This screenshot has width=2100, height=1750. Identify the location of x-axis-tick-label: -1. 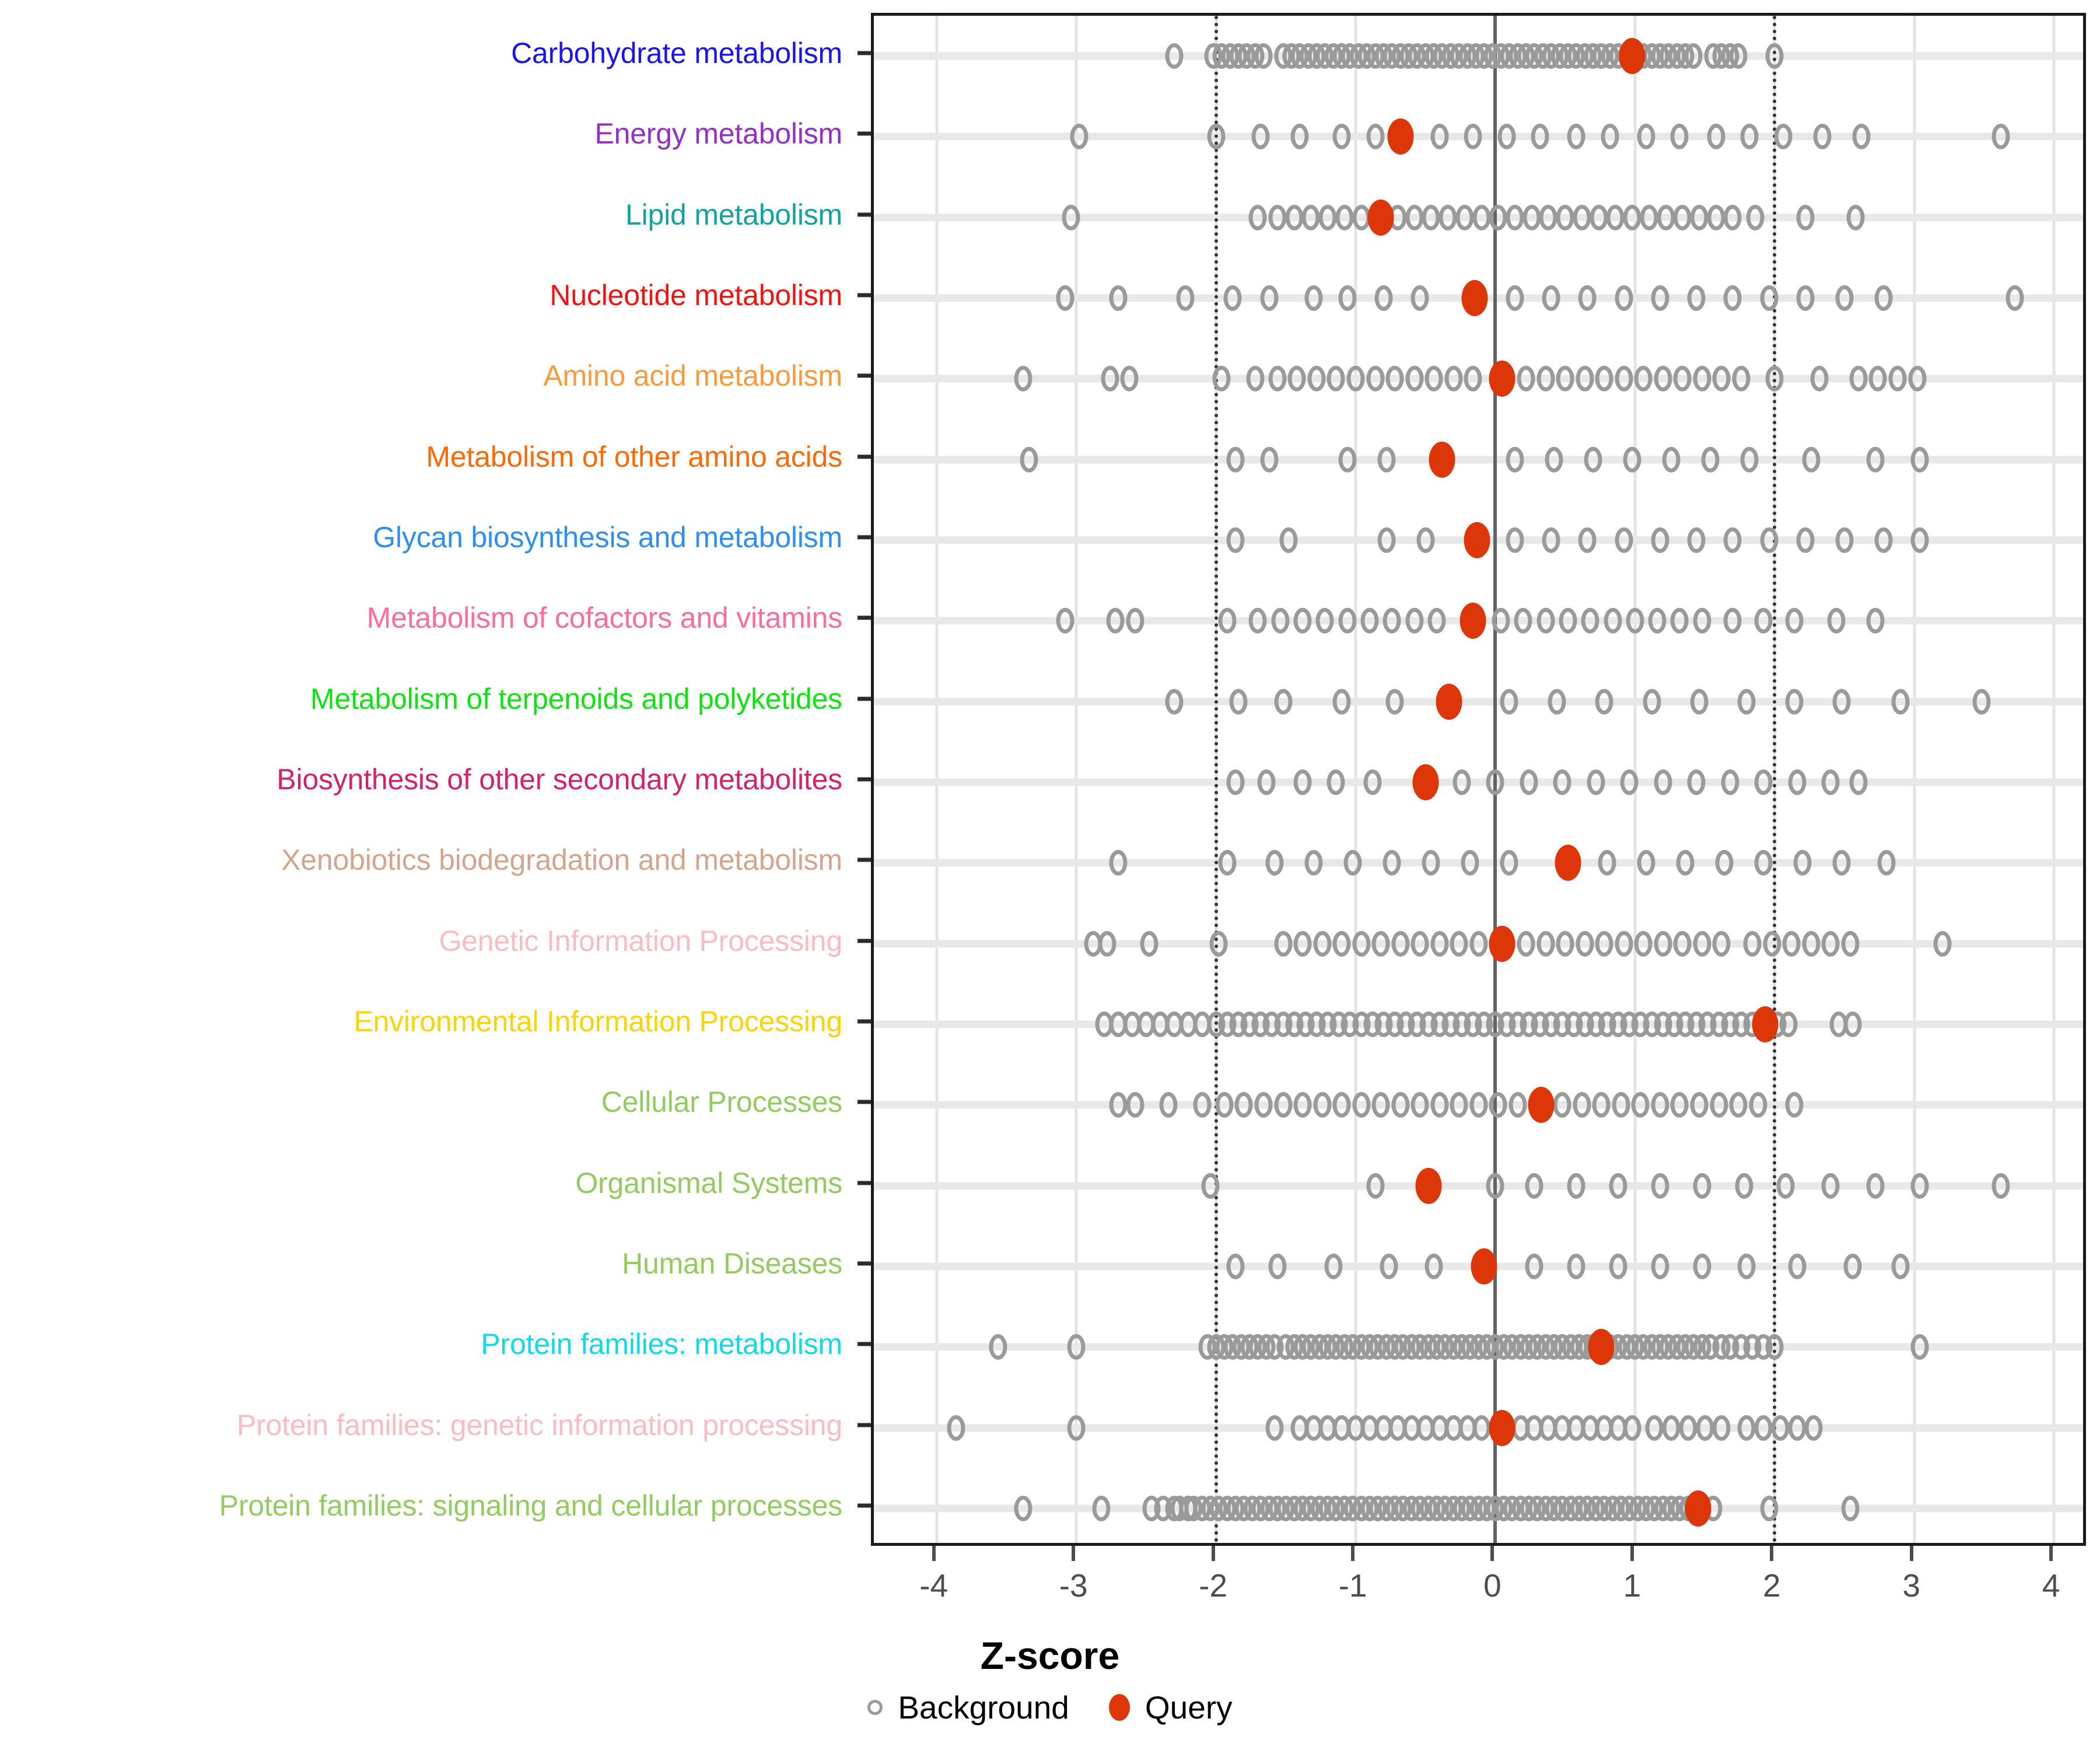
(1352, 1585).